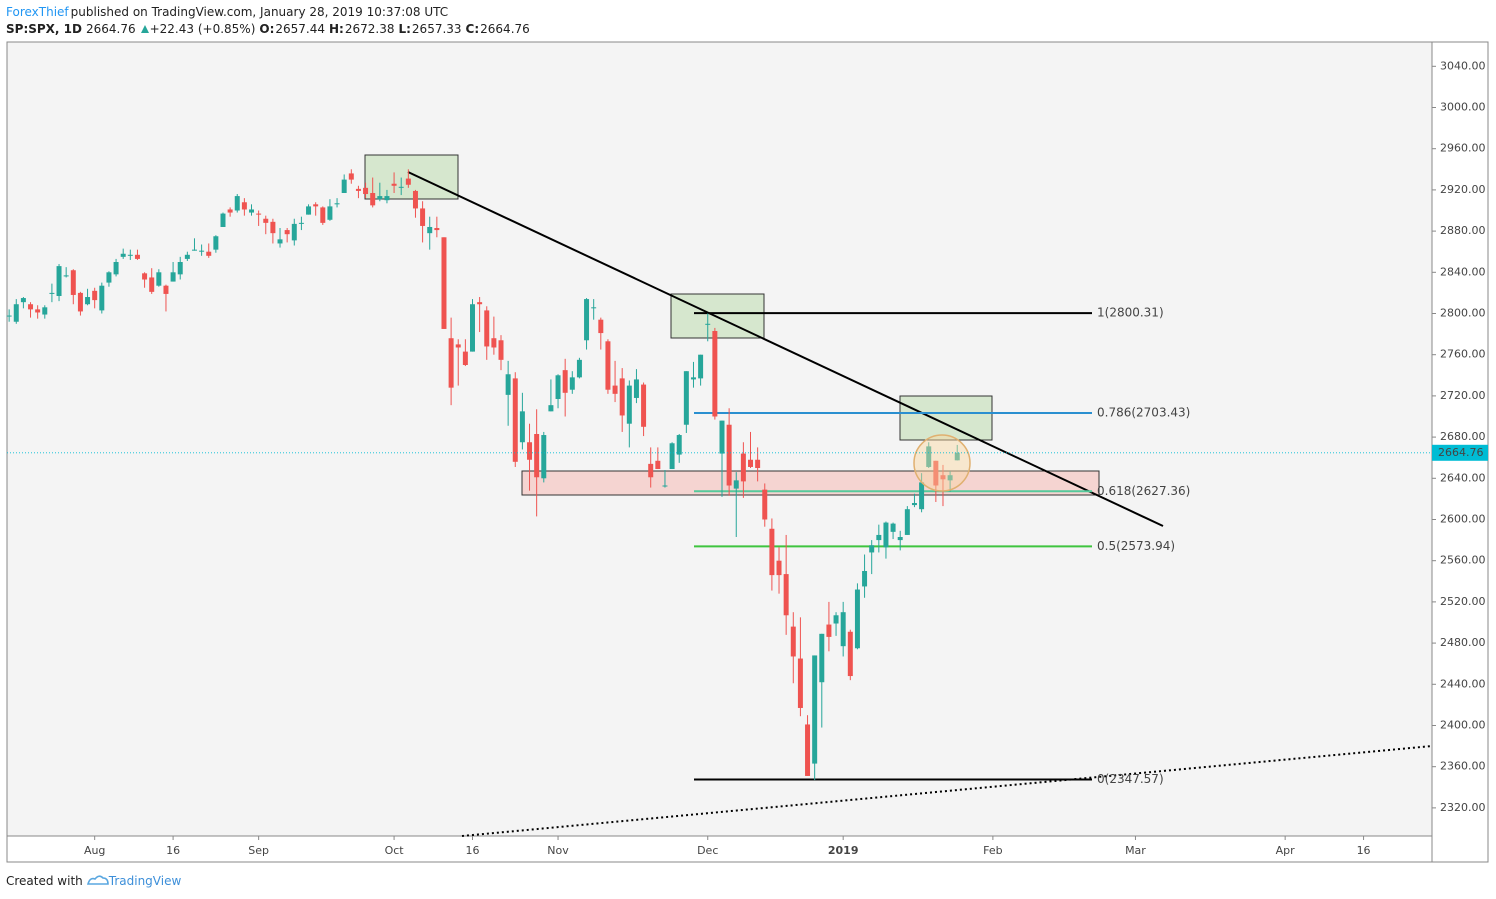  Describe the element at coordinates (202, 29) in the screenshot. I see `change: +22.43 (+0.85%)` at that location.